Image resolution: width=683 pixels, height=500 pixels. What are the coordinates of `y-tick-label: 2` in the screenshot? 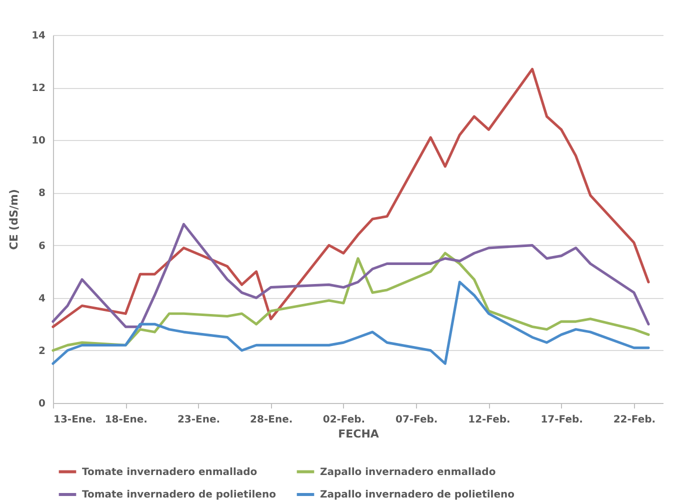 It's located at (42, 351).